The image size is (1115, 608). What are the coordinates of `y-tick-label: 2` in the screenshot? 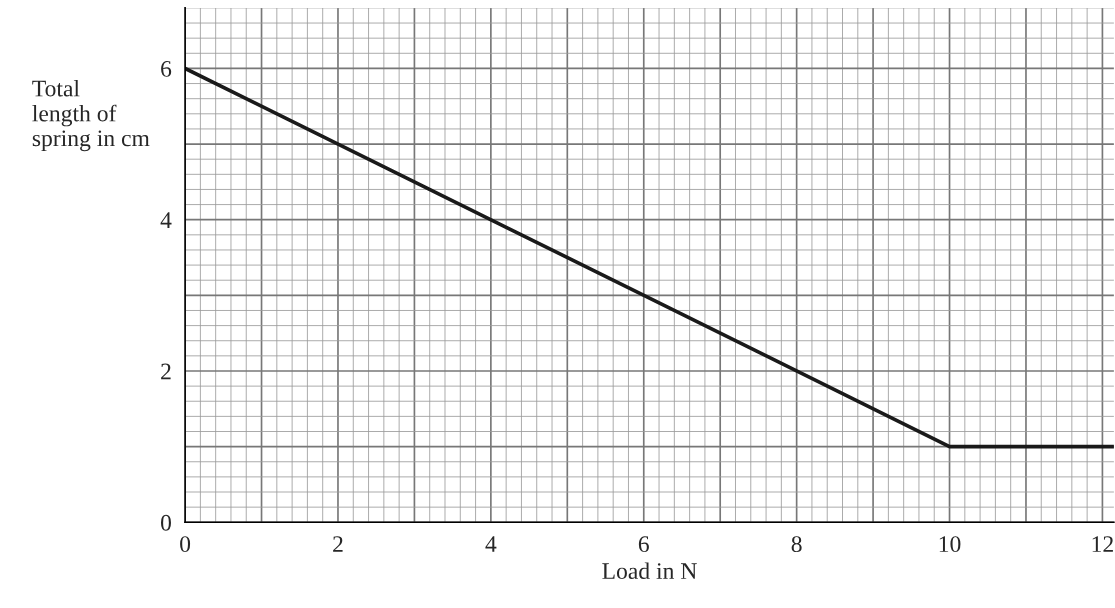 It's located at (166, 371).